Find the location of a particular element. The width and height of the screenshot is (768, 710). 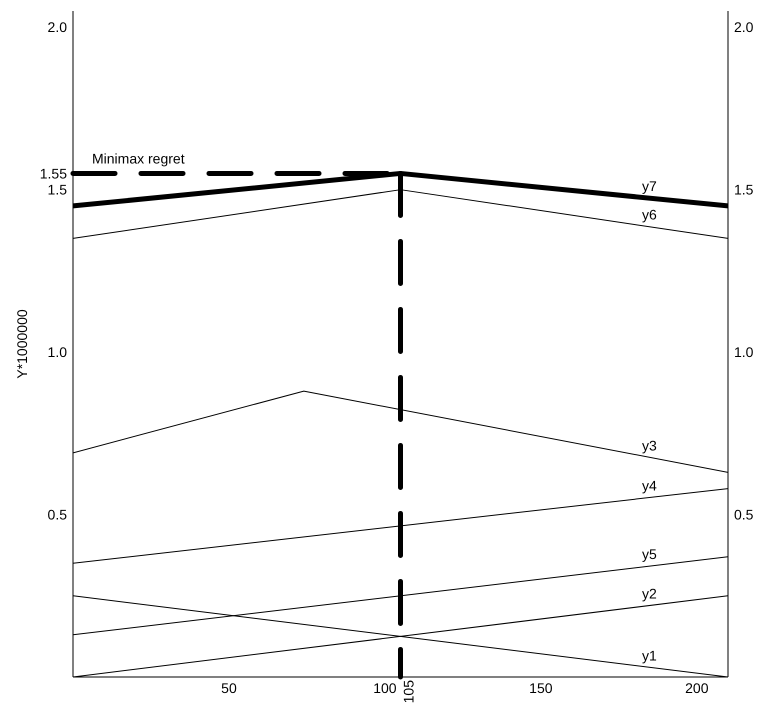

series-label: y4 is located at coordinates (649, 486).